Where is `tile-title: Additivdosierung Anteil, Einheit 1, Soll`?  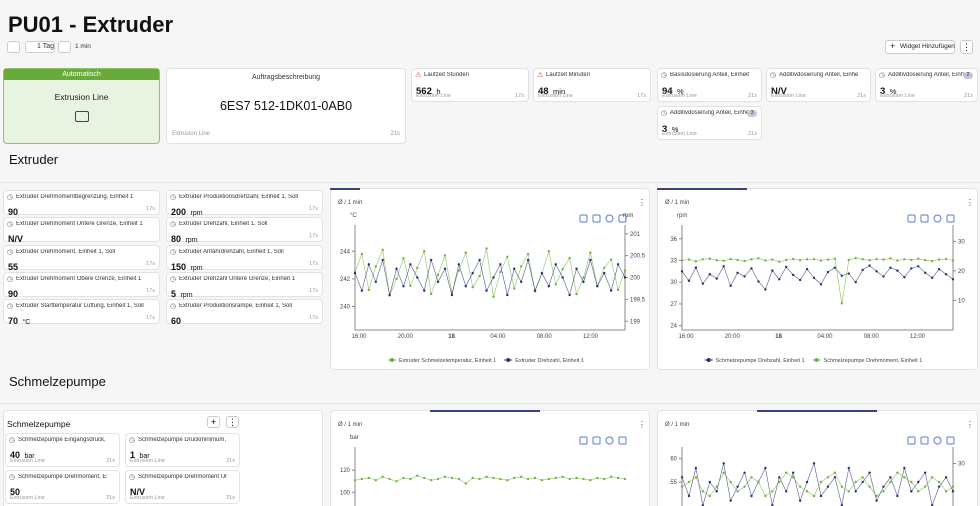 tile-title: Additivdosierung Anteil, Einheit 1, Soll is located at coordinates (926, 75).